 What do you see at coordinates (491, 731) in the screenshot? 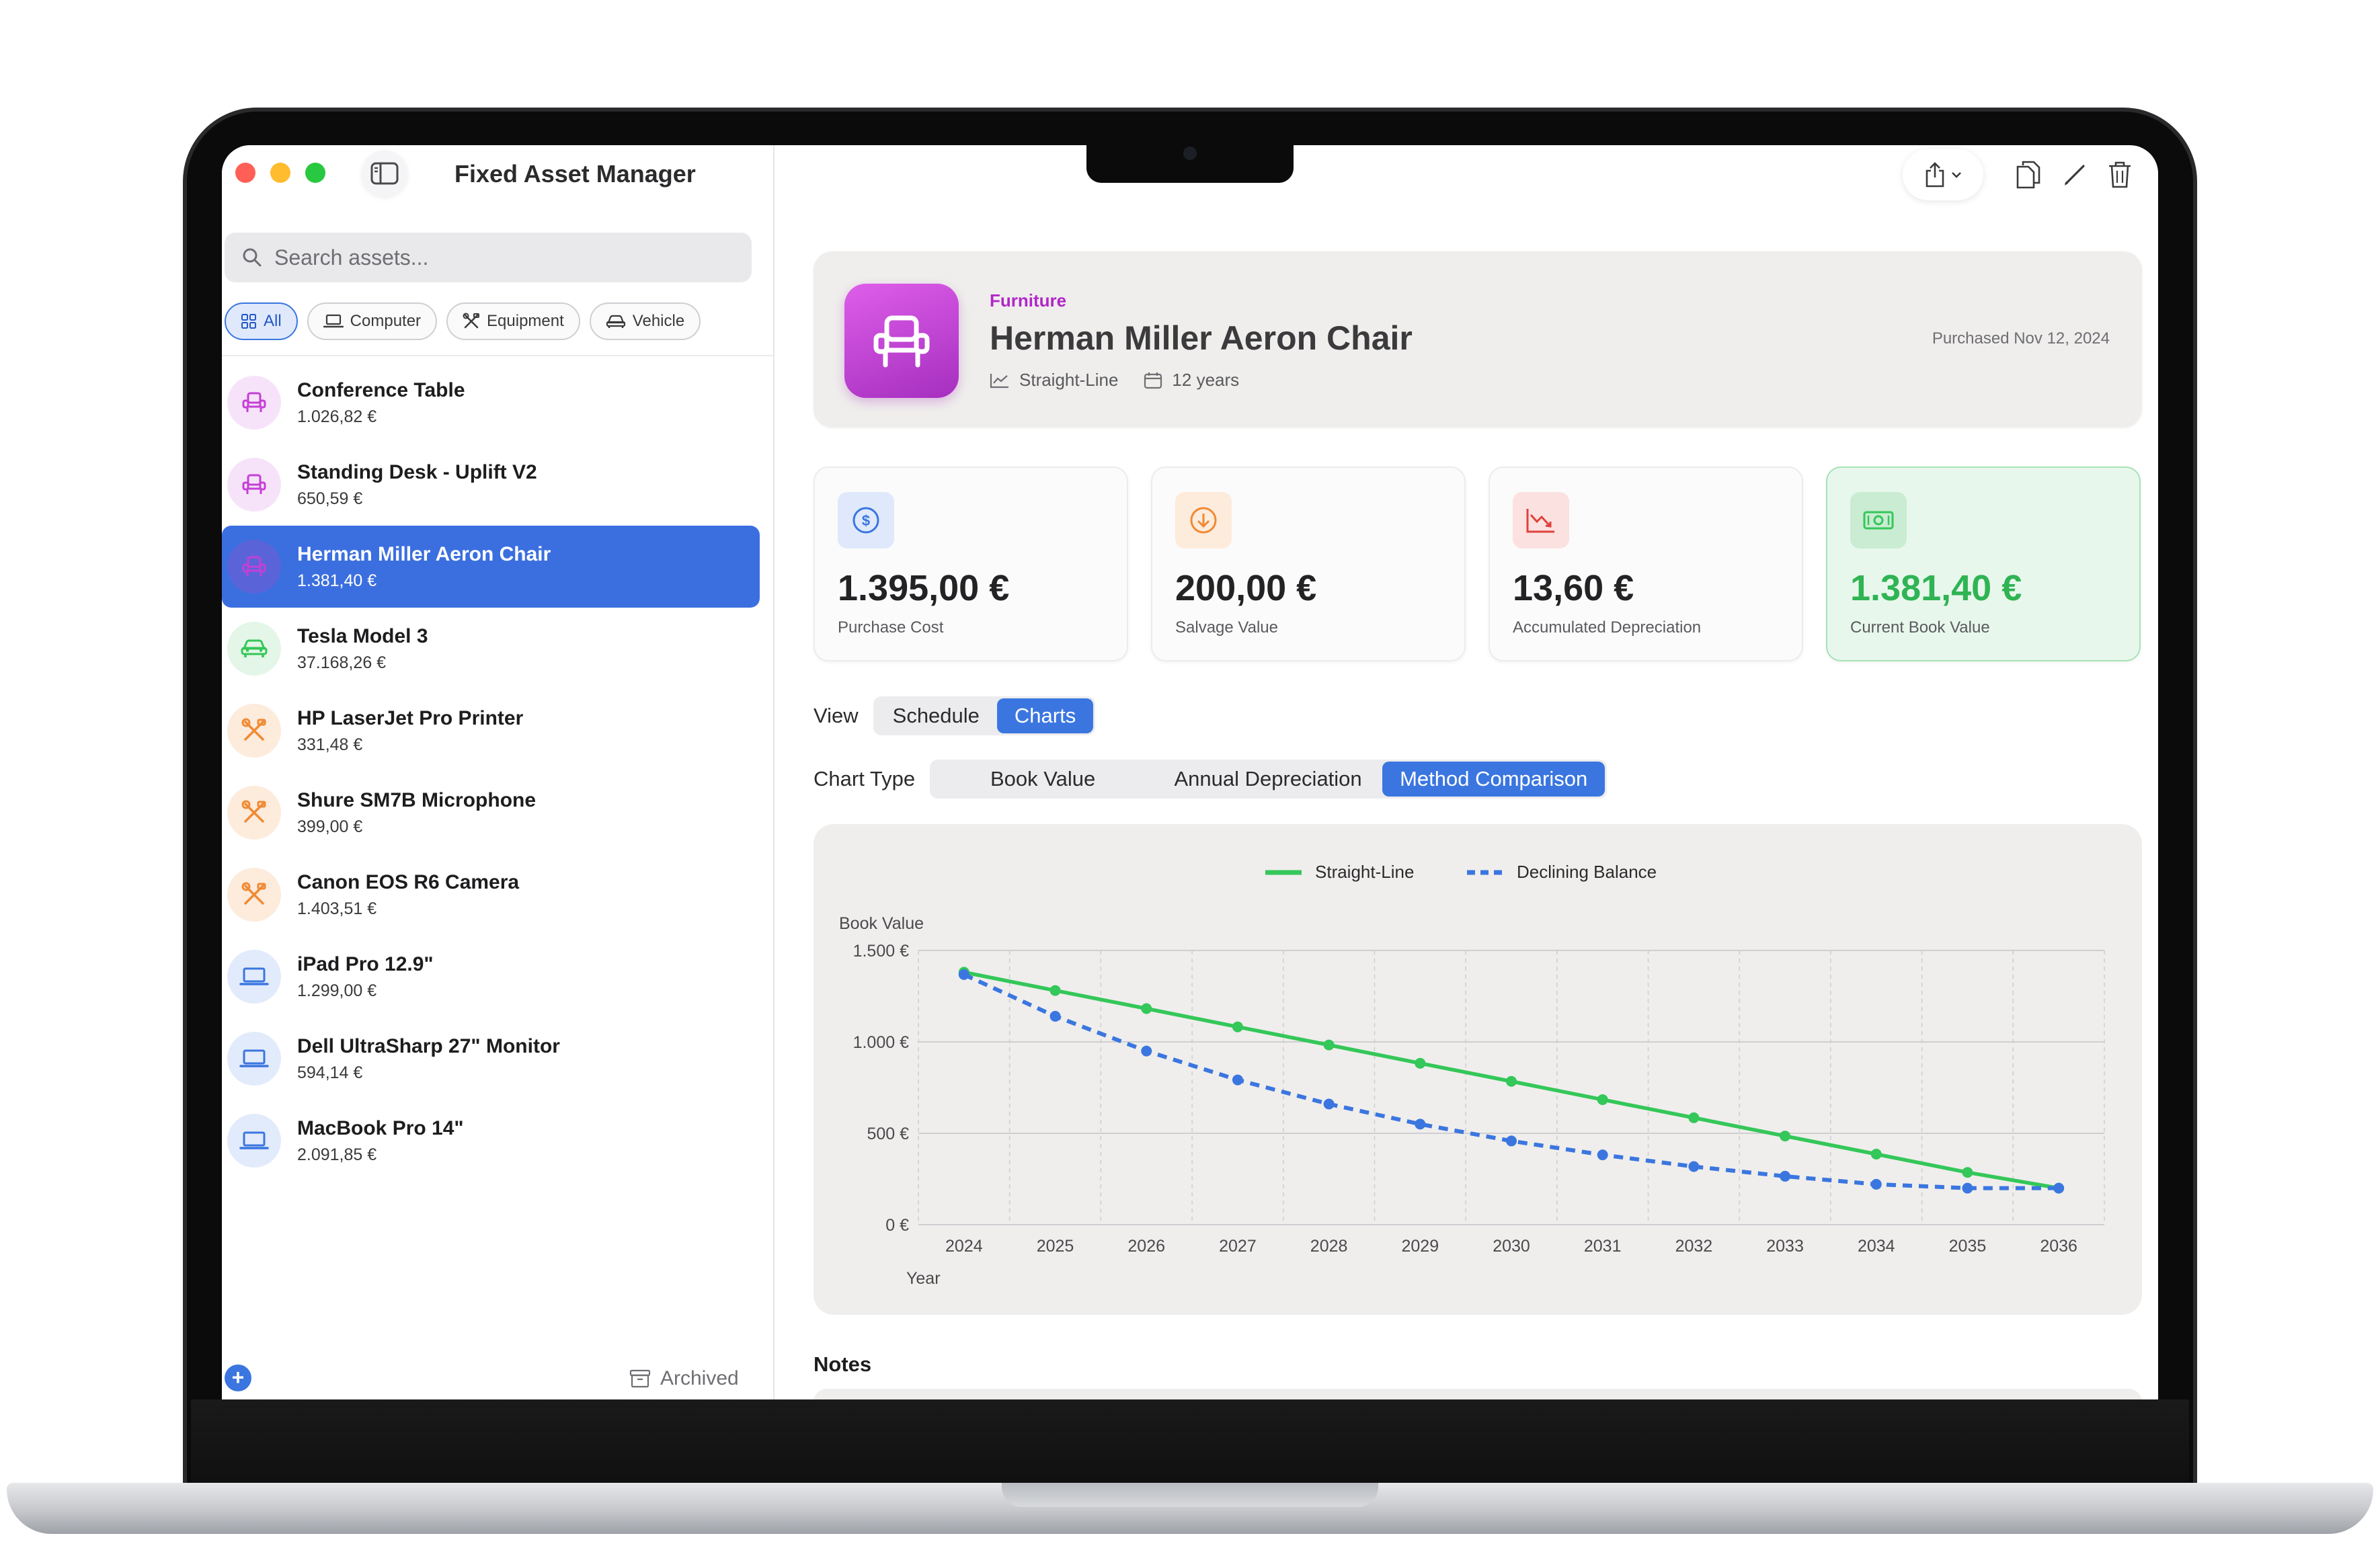
I see `asset-list-item: HP LaserJet Pro Printer 331,48 €` at bounding box center [491, 731].